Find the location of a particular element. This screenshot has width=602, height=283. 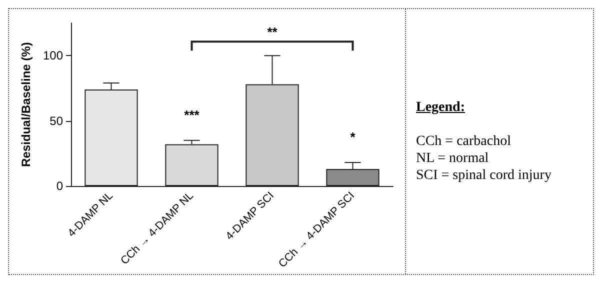

y-tick-label: 0 is located at coordinates (60, 186).